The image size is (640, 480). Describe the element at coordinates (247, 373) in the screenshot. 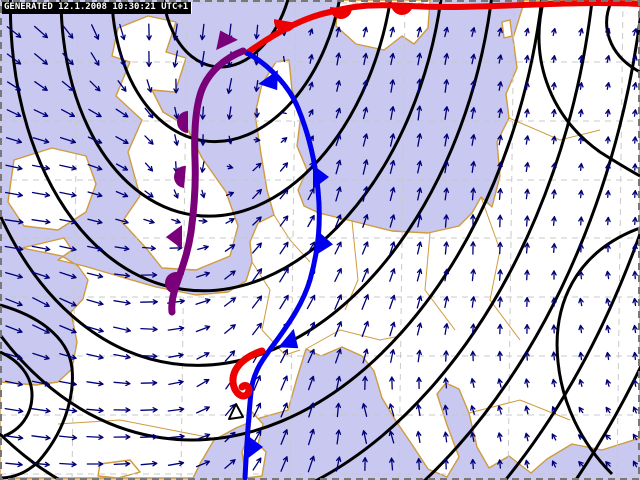

I see `warm-front-hook-line` at that location.